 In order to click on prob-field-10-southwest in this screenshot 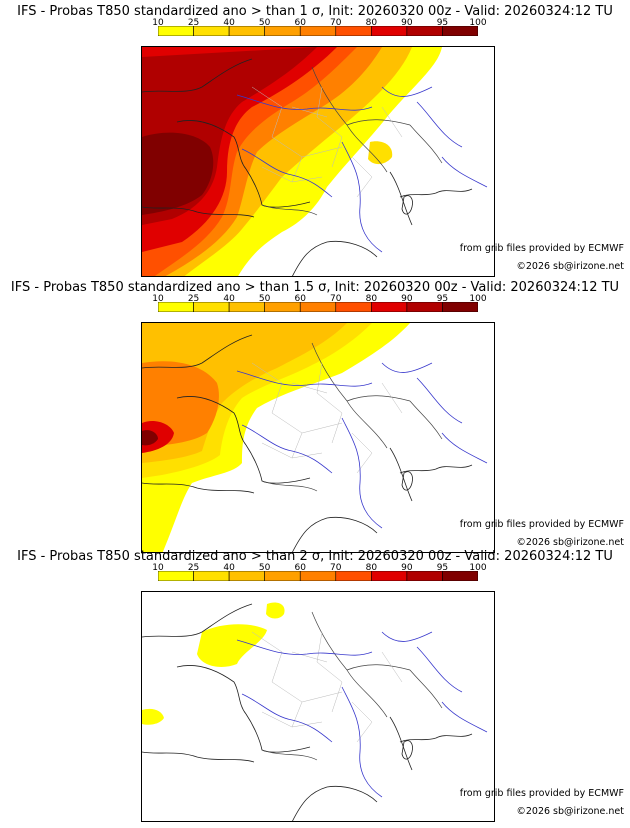, I will do `click(153, 716)`.